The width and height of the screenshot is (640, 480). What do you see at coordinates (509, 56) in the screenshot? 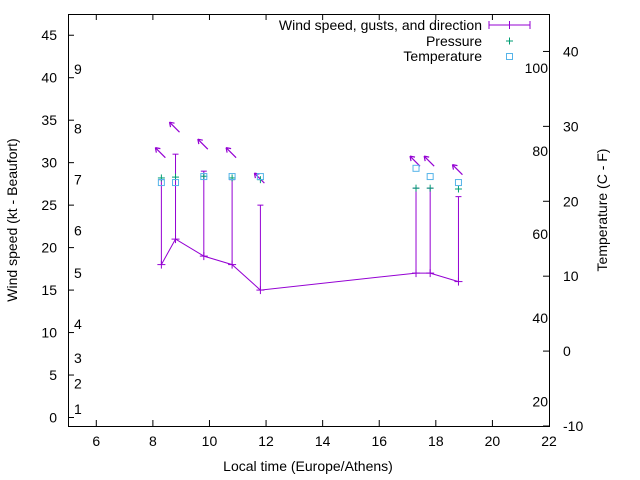
I see `legend-temperature-marker` at bounding box center [509, 56].